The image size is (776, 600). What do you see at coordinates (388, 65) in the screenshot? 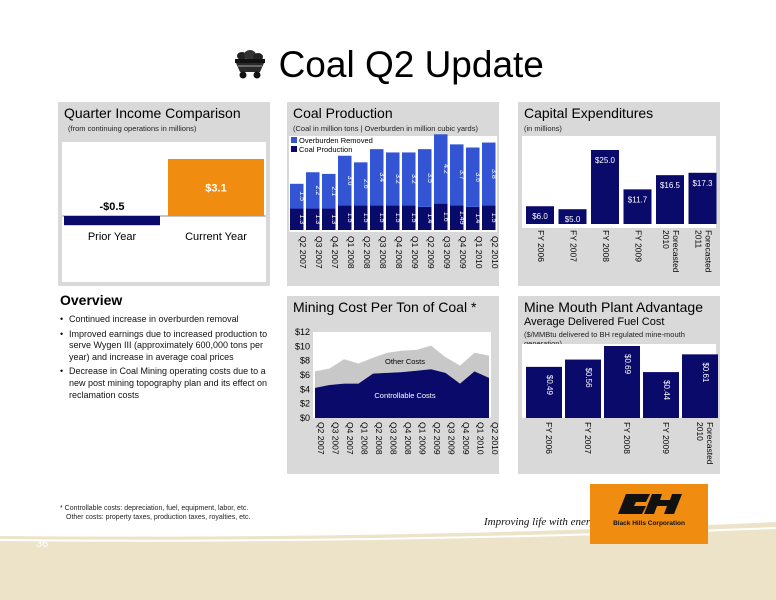
I see `title-bar: Coal Q2 Update` at bounding box center [388, 65].